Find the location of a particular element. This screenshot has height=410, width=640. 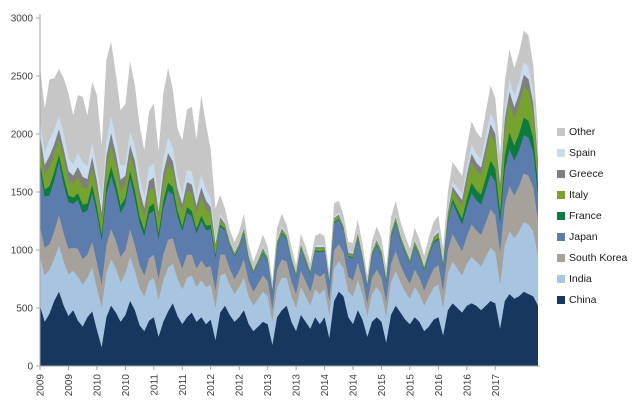

legend-item-japan: Japan is located at coordinates (592, 236).